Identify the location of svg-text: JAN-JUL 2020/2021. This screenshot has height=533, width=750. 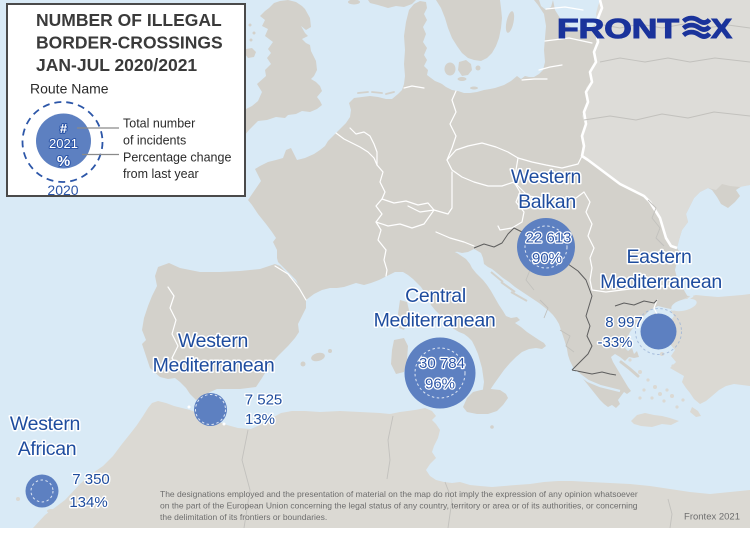
(116, 65).